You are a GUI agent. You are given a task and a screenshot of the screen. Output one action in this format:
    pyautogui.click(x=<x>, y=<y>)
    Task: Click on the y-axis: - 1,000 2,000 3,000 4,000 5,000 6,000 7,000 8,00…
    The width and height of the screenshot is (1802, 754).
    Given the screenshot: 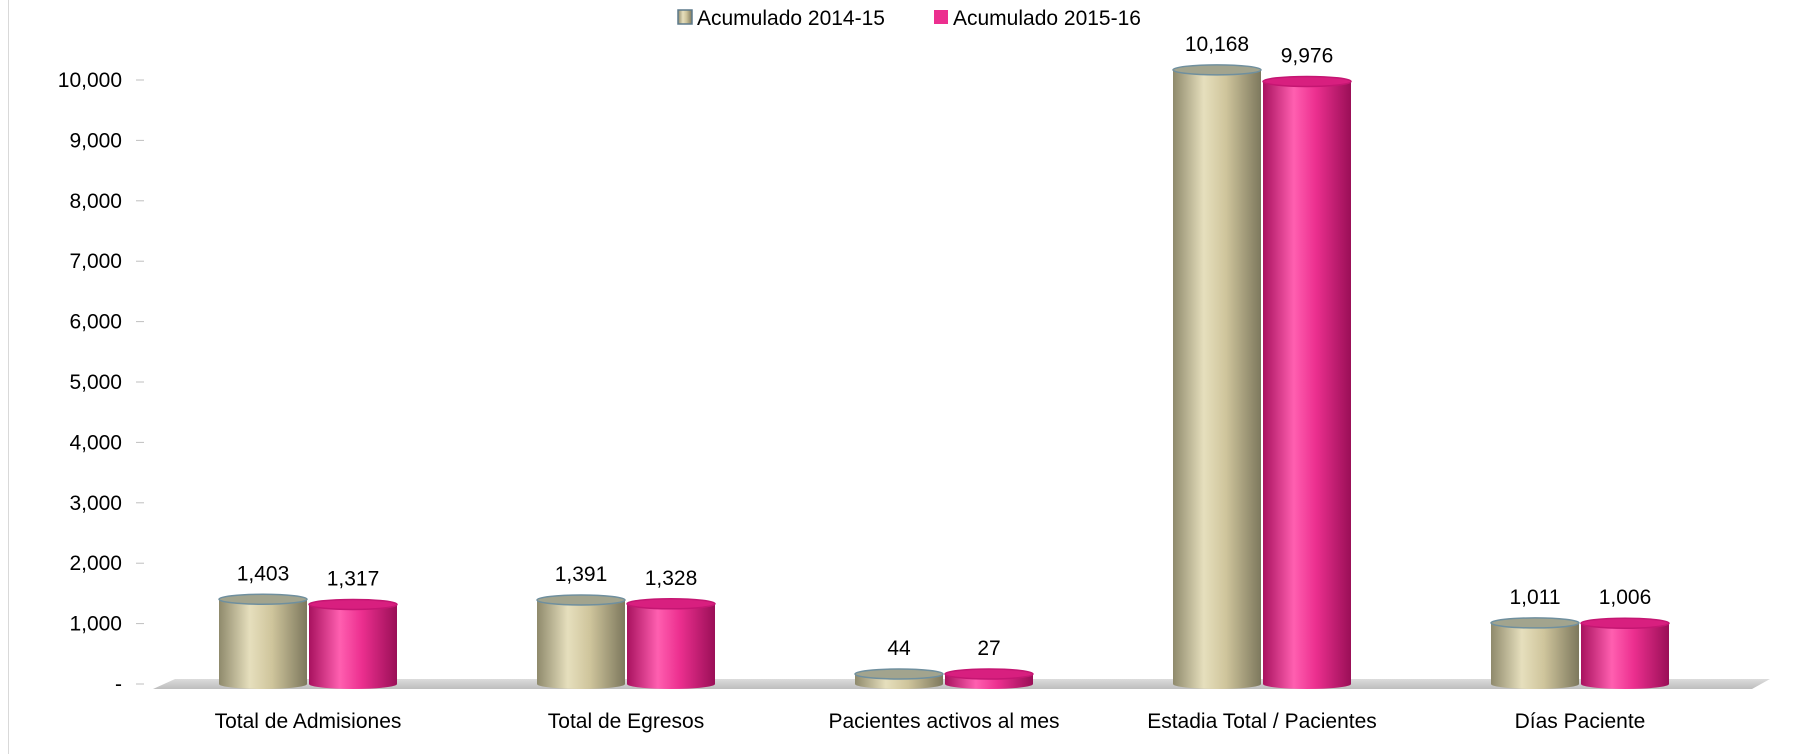 What is the action you would take?
    pyautogui.click(x=101, y=382)
    